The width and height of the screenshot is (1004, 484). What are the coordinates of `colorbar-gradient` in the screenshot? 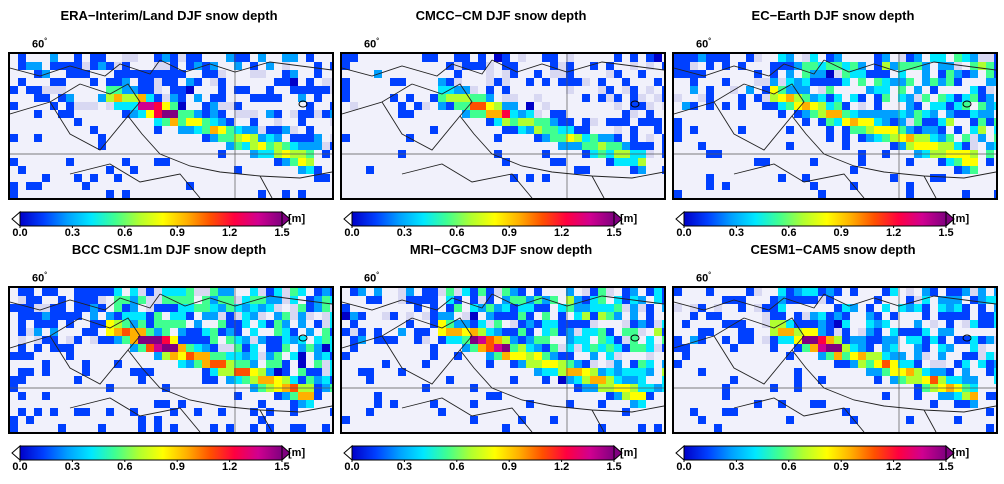 It's located at (815, 453).